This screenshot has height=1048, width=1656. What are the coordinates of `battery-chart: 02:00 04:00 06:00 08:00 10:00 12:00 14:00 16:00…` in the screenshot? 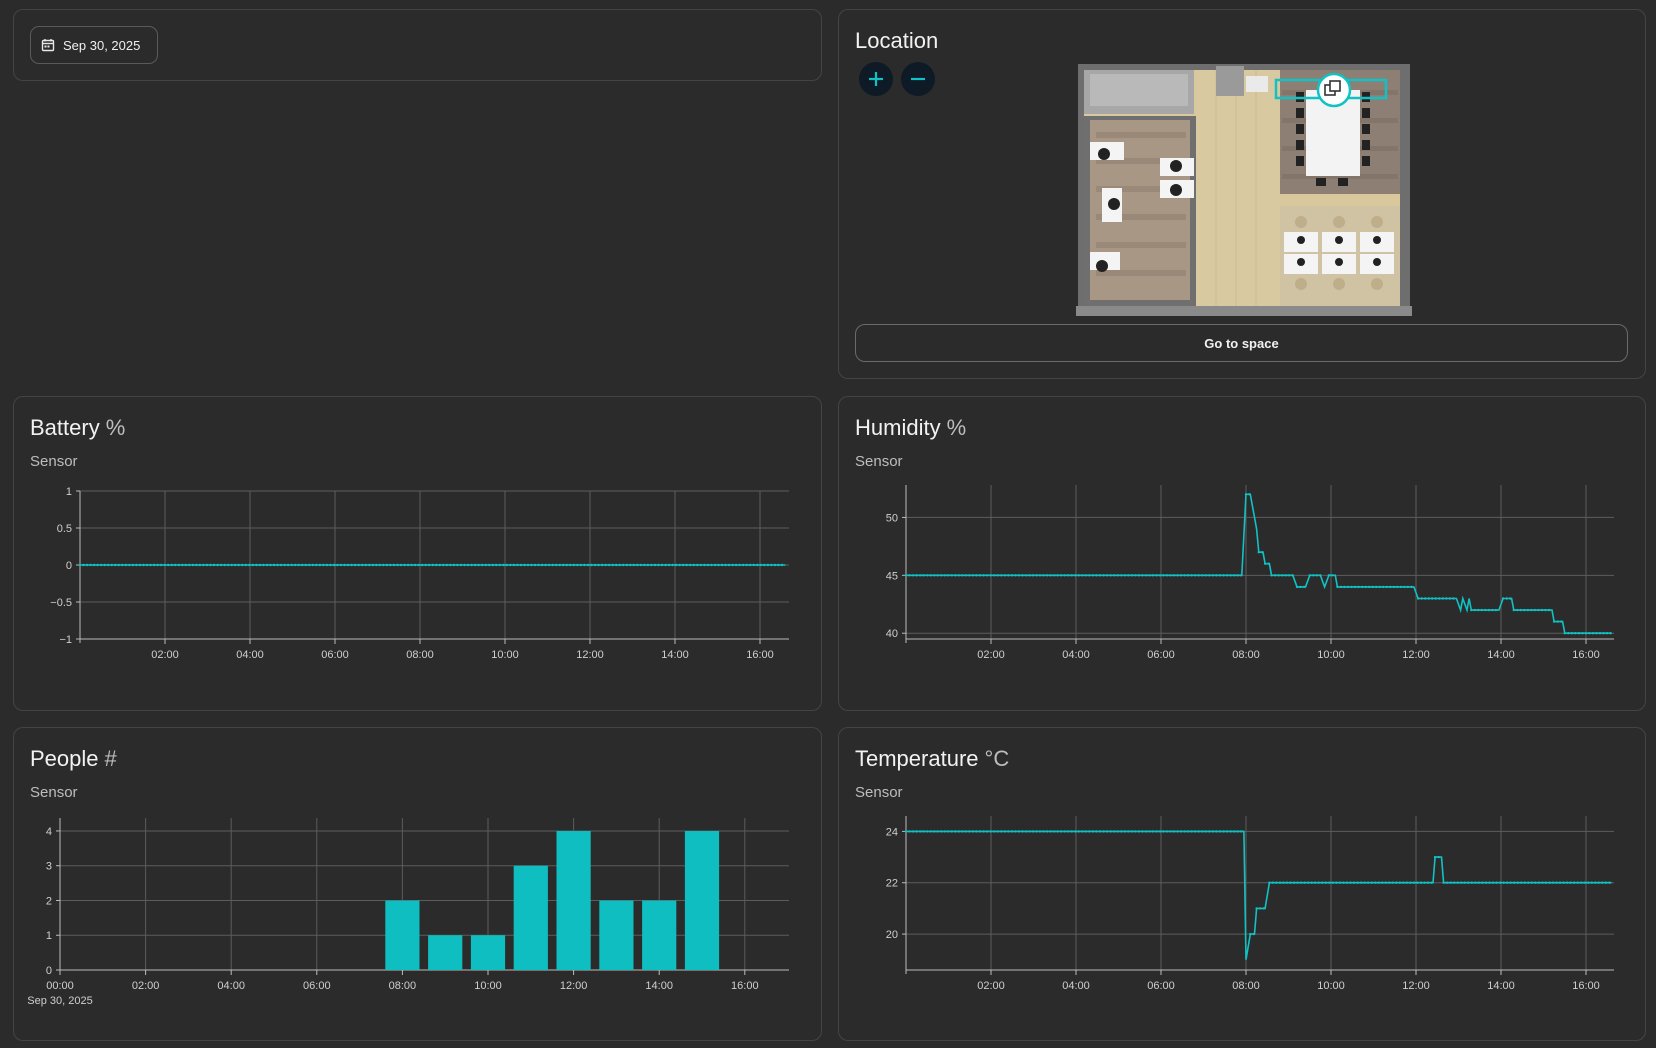 It's located at (419, 573).